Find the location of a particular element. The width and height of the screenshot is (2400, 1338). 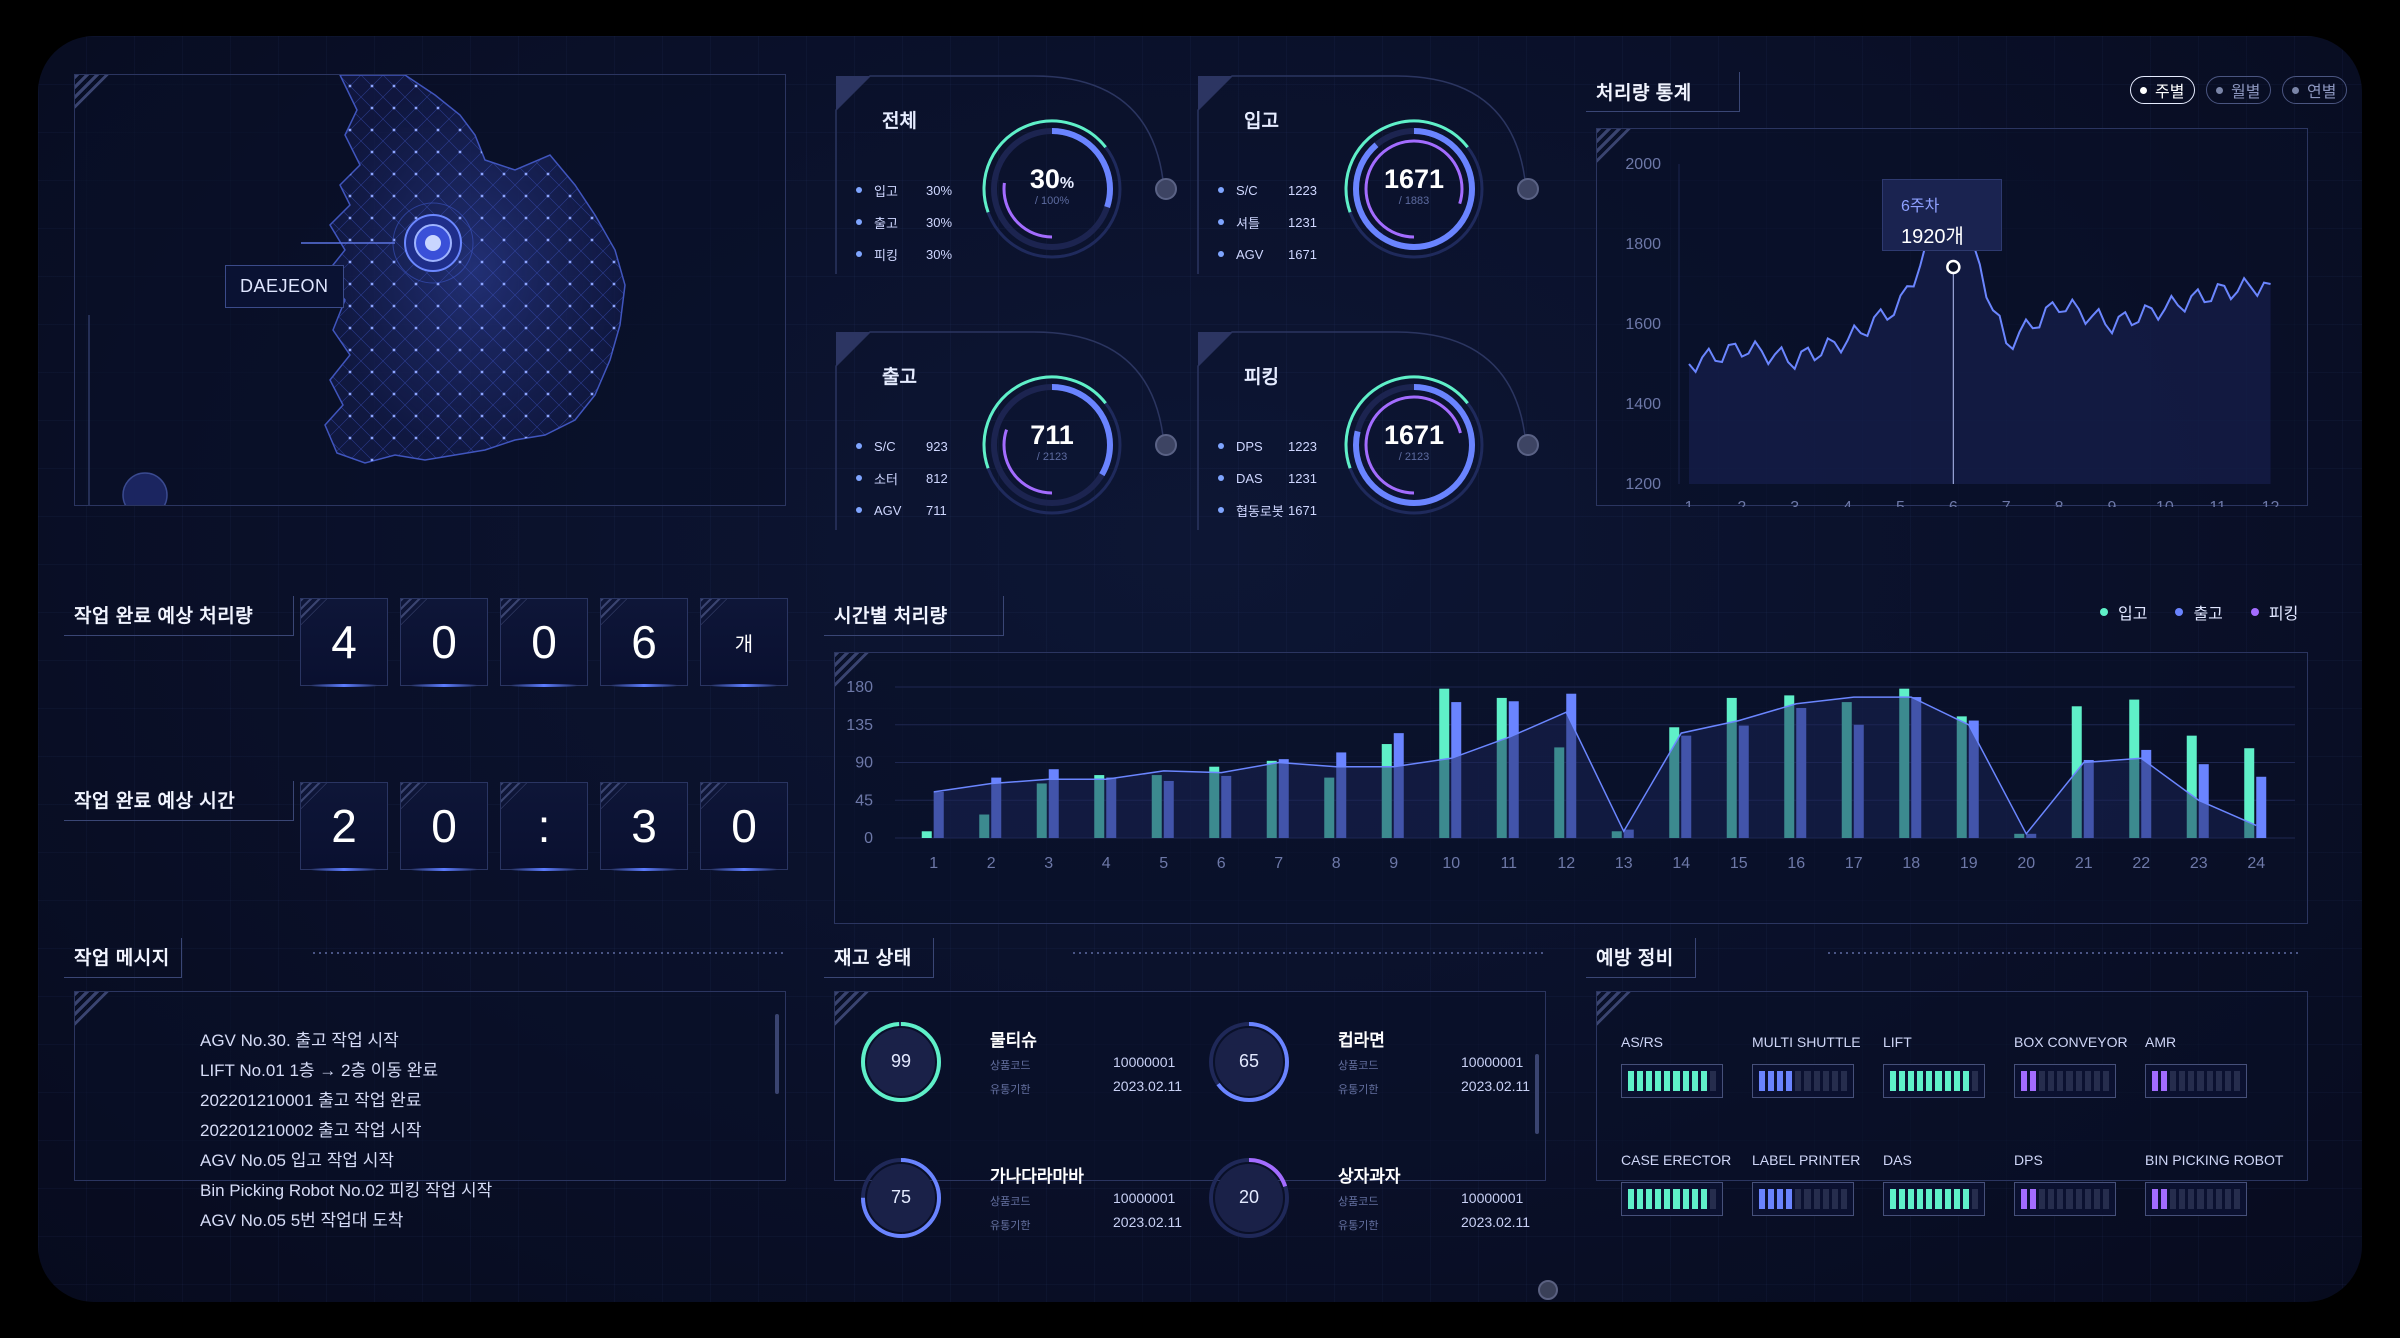

message-item: AGV No.05 입고 작업 시작 is located at coordinates (297, 1160).